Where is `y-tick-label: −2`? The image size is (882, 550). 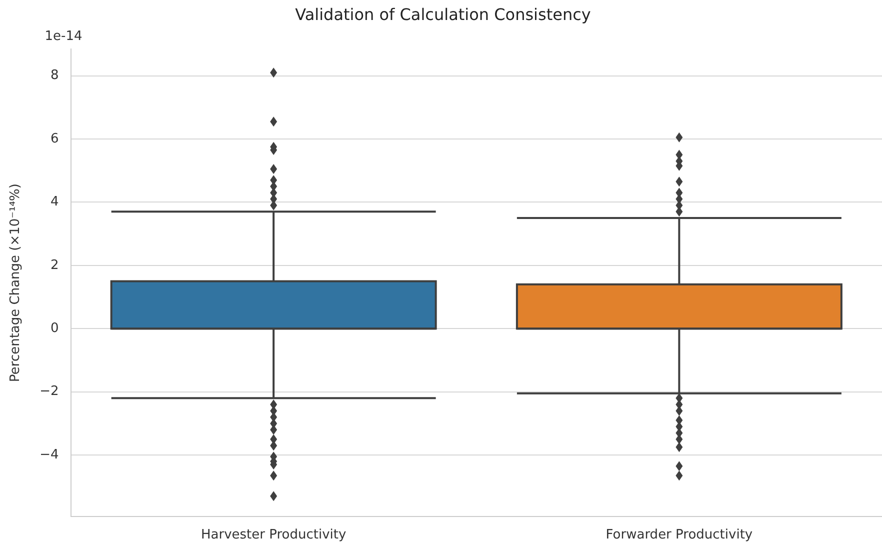 y-tick-label: −2 is located at coordinates (49, 392).